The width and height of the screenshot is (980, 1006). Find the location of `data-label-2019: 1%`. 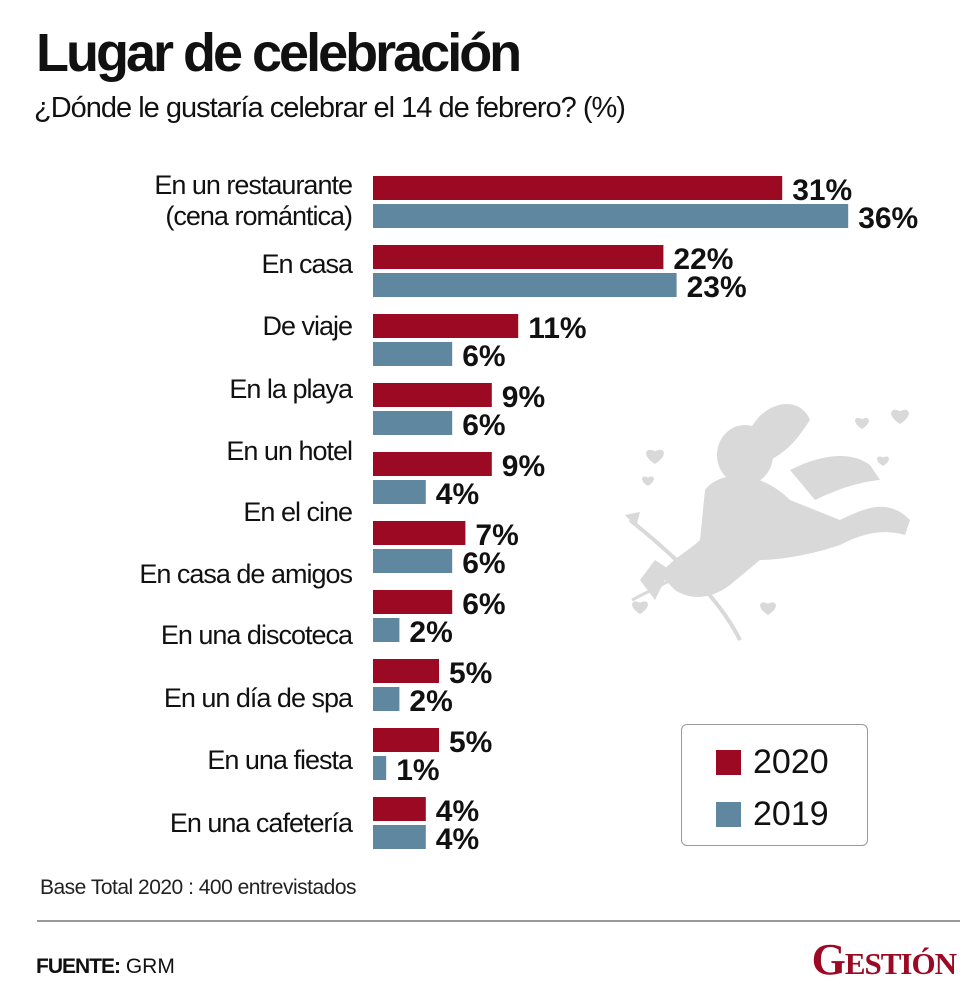

data-label-2019: 1% is located at coordinates (417, 770).